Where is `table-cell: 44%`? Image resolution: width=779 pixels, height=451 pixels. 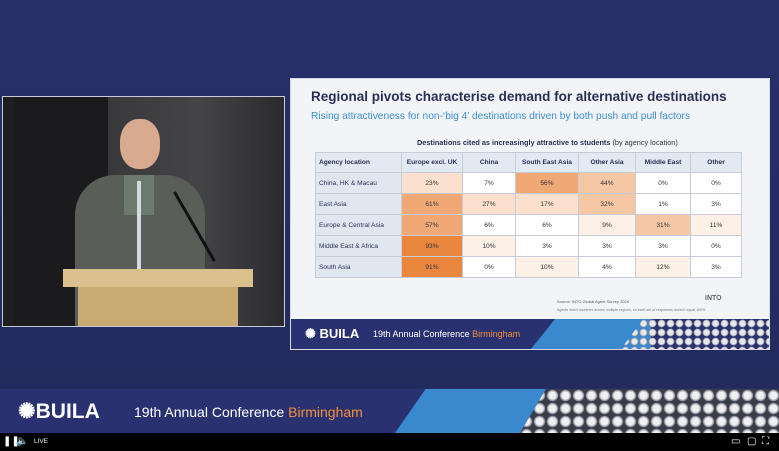 table-cell: 44% is located at coordinates (607, 183).